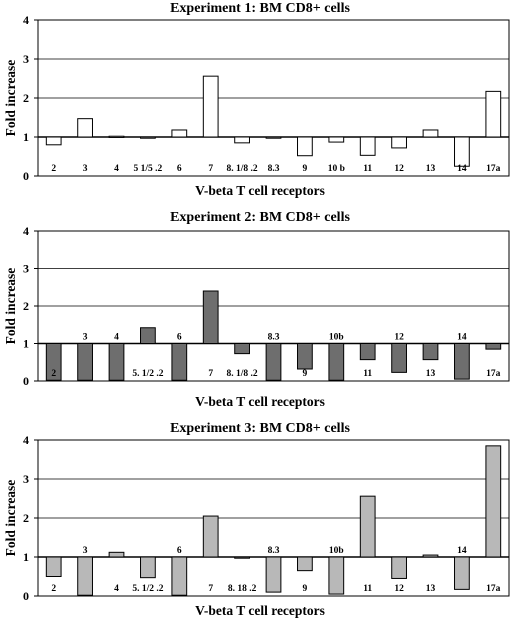 Image resolution: width=520 pixels, height=623 pixels. I want to click on bar-10b, so click(336, 362).